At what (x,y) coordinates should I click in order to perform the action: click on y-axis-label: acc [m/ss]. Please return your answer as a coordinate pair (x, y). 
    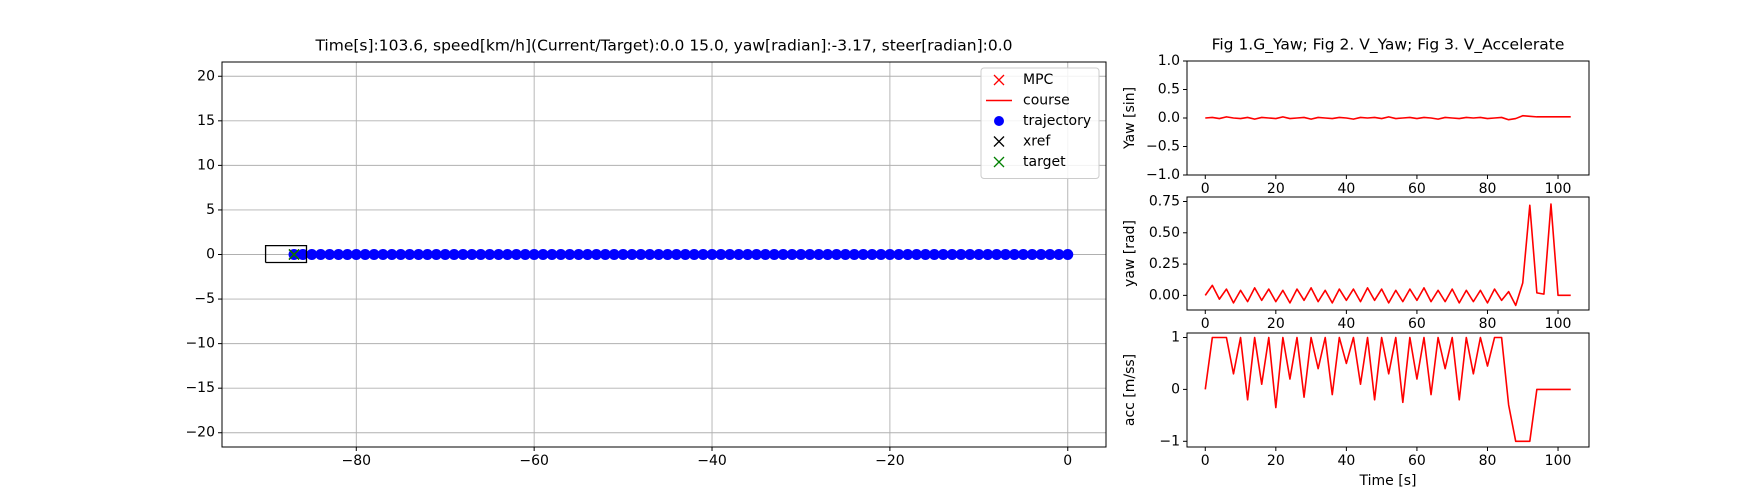
    Looking at the image, I should click on (1130, 390).